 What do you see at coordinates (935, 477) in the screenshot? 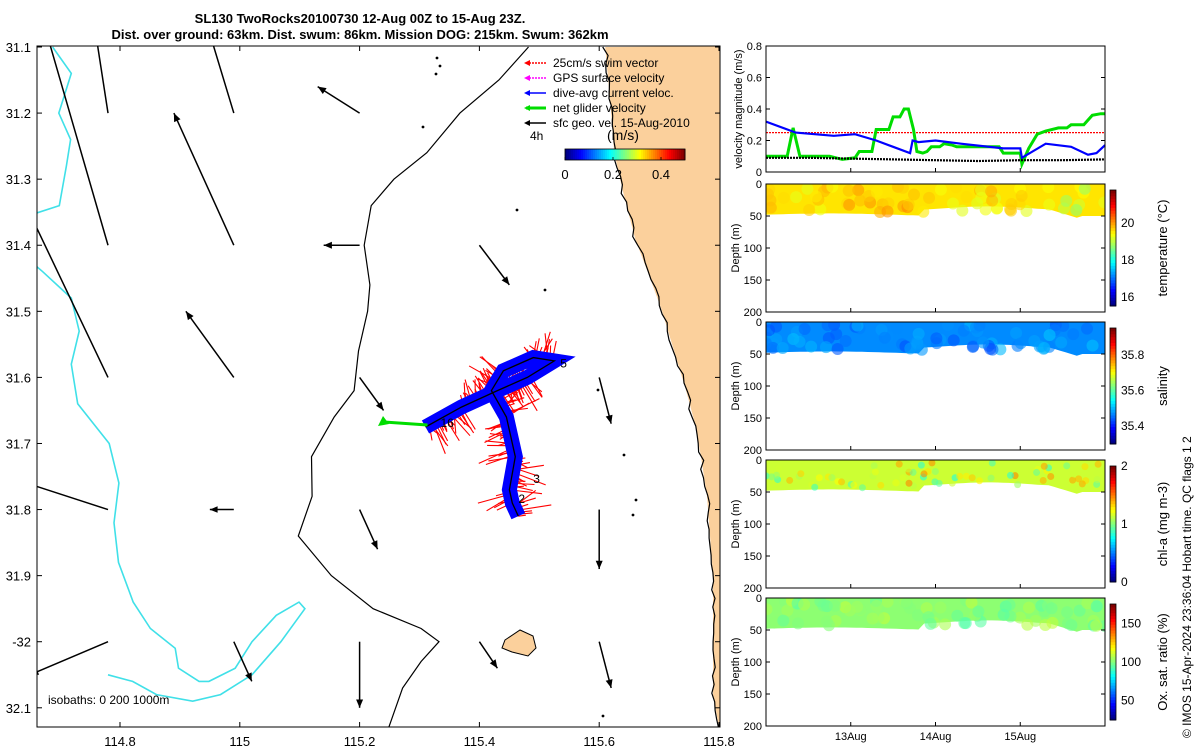
I see `chla-data` at bounding box center [935, 477].